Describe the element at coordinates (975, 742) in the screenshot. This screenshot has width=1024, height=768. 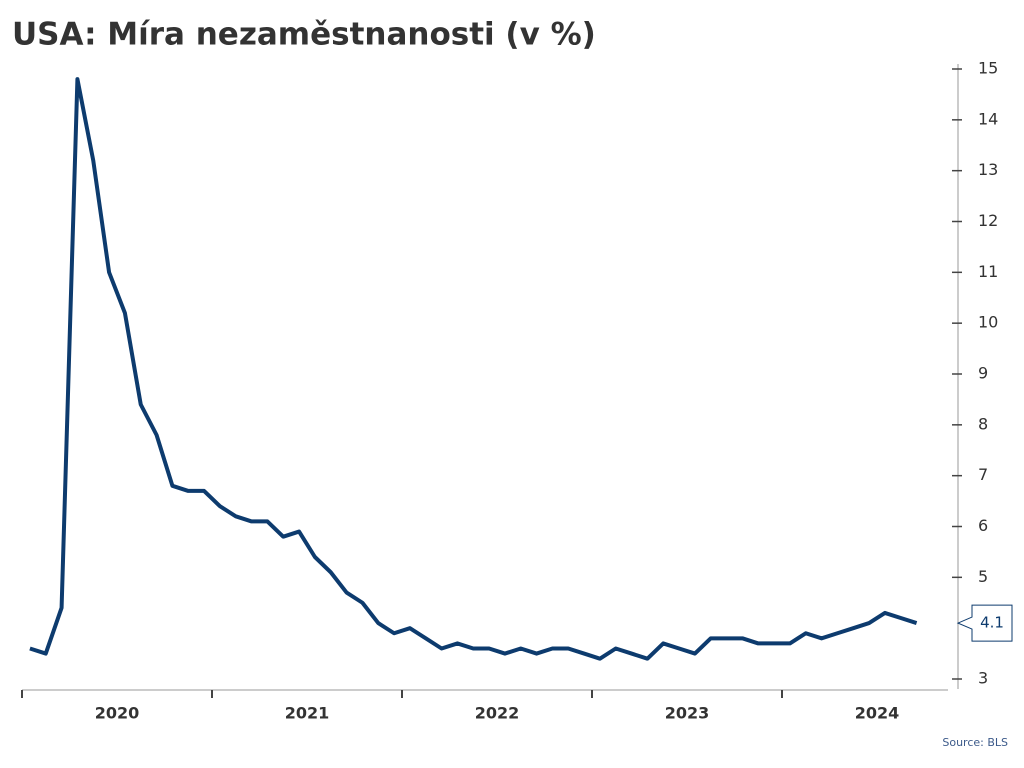
I see `source: Source: BLS` at that location.